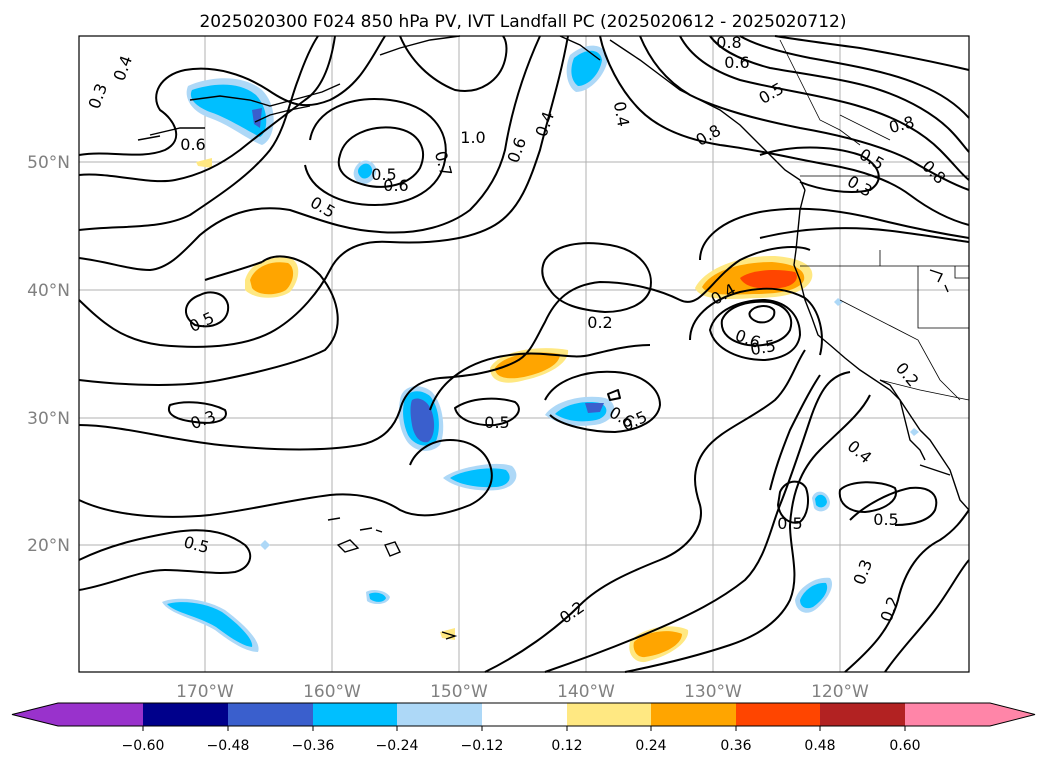 This screenshot has height=765, width=1047. What do you see at coordinates (840, 692) in the screenshot?
I see `lon-label-120w: 120°W` at bounding box center [840, 692].